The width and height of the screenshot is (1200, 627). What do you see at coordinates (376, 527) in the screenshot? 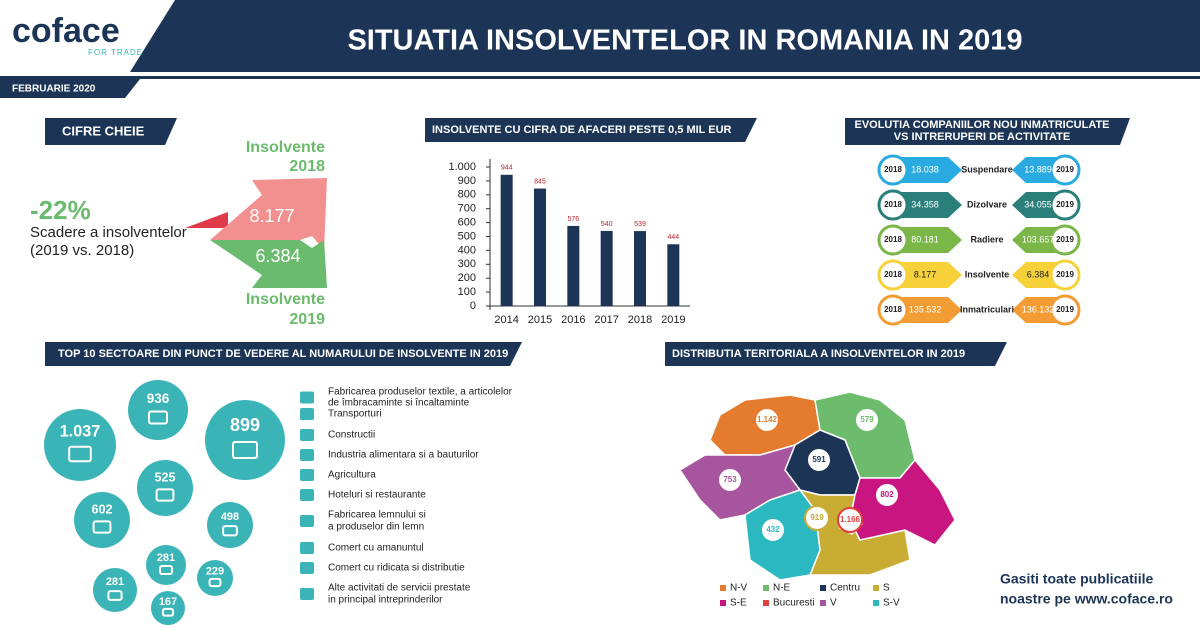
I see `sector-name: a produselor din lemn` at bounding box center [376, 527].